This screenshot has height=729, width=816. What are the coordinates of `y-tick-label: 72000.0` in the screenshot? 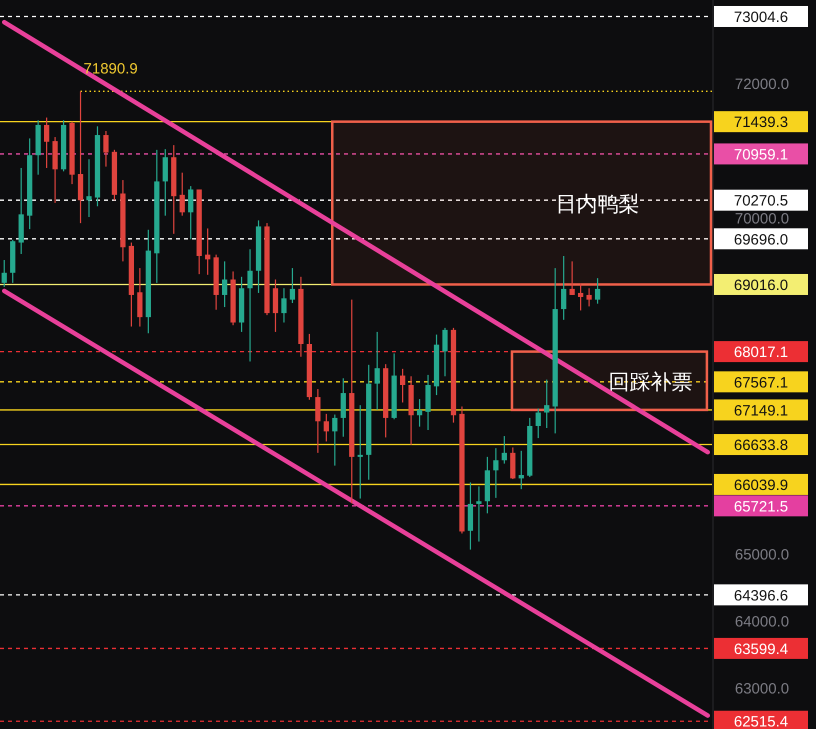 It's located at (762, 84).